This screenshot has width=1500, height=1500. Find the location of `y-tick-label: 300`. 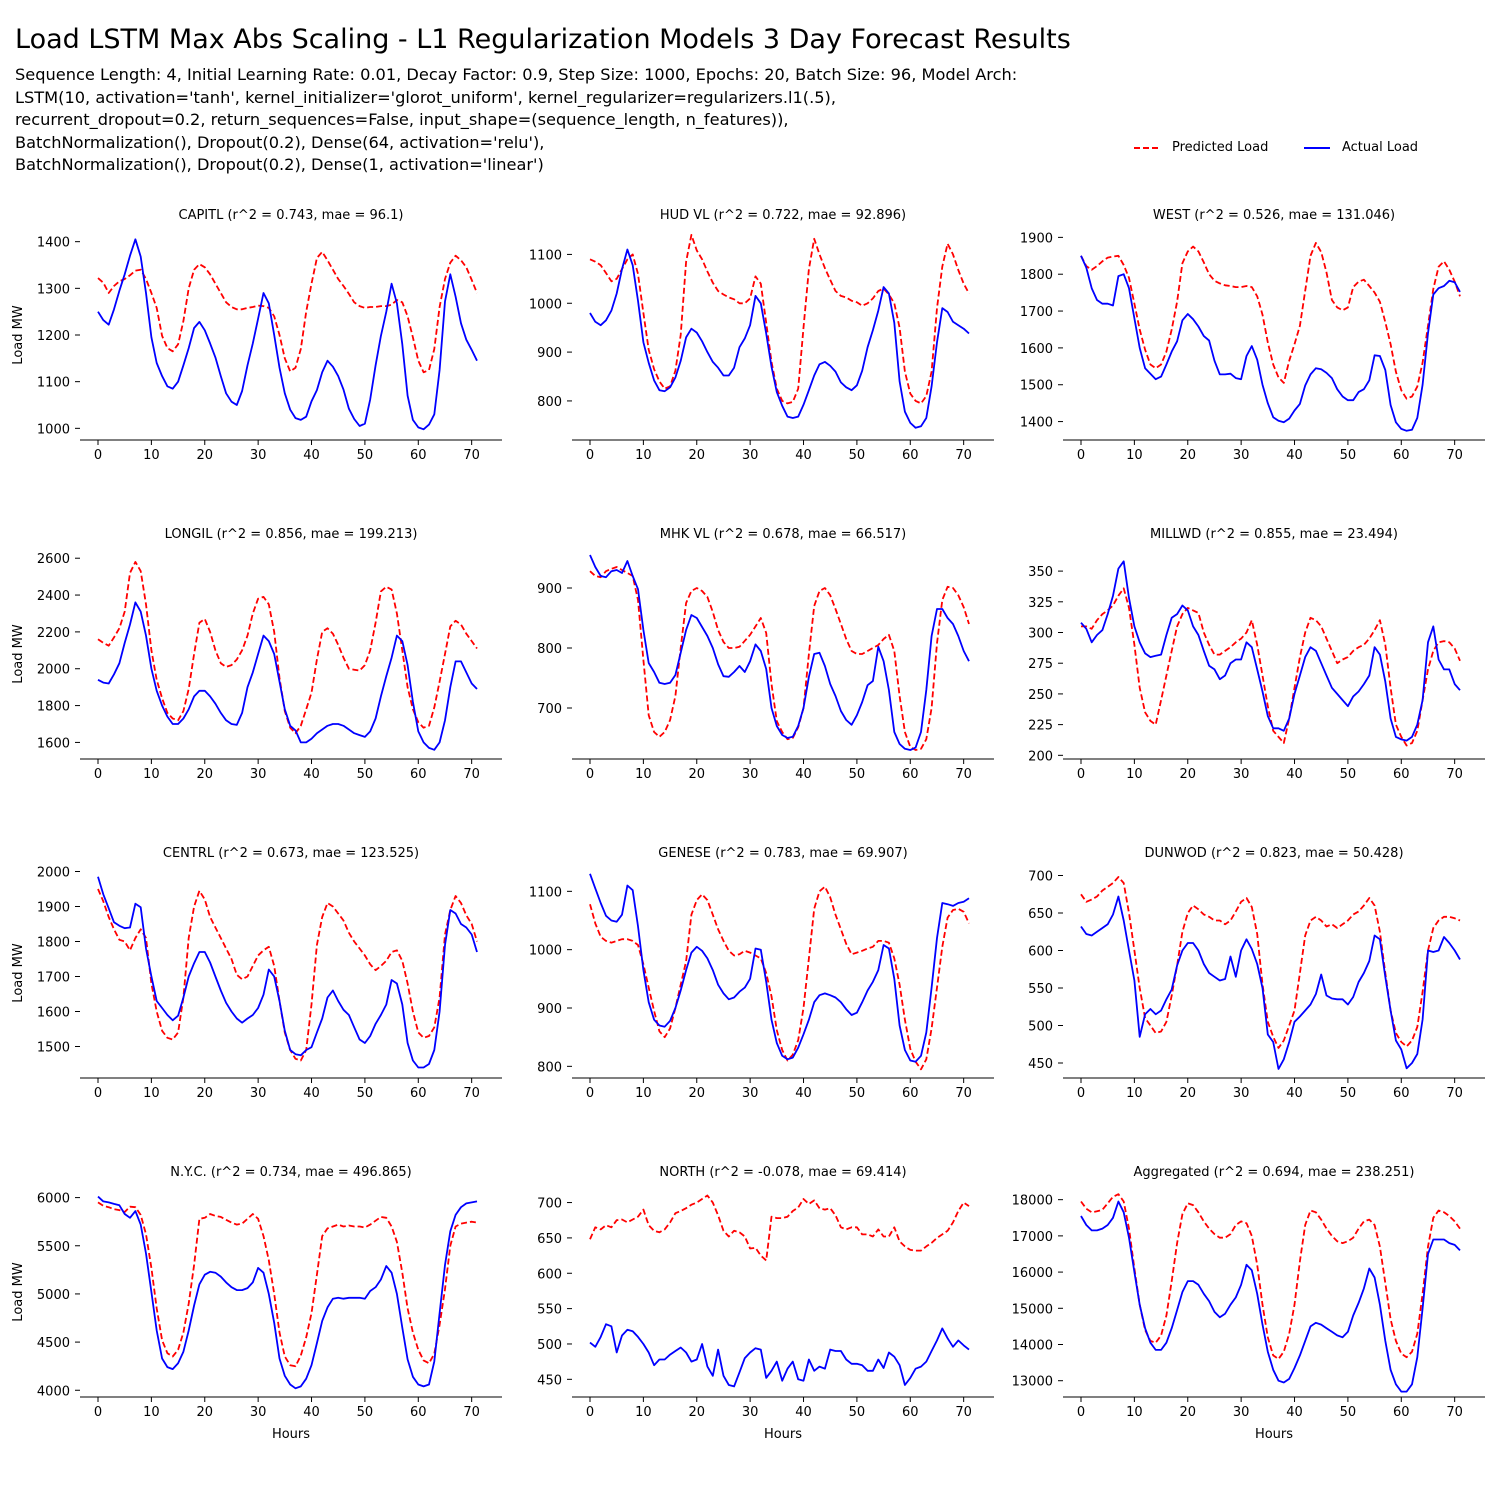

y-tick-label: 300 is located at coordinates (1040, 634).